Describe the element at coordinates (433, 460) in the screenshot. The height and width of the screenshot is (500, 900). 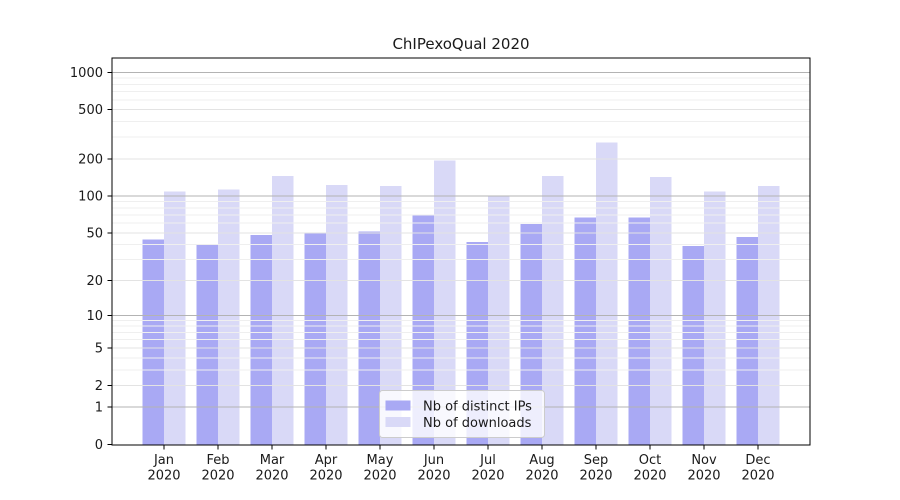
I see `x-tick-label-month: Jun` at that location.